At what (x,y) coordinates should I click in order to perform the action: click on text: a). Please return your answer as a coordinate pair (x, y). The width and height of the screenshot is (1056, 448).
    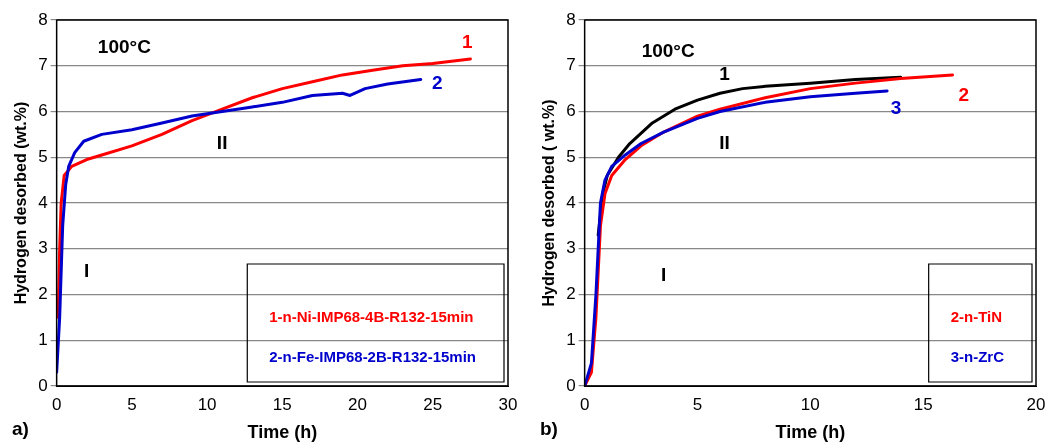
    Looking at the image, I should click on (20, 429).